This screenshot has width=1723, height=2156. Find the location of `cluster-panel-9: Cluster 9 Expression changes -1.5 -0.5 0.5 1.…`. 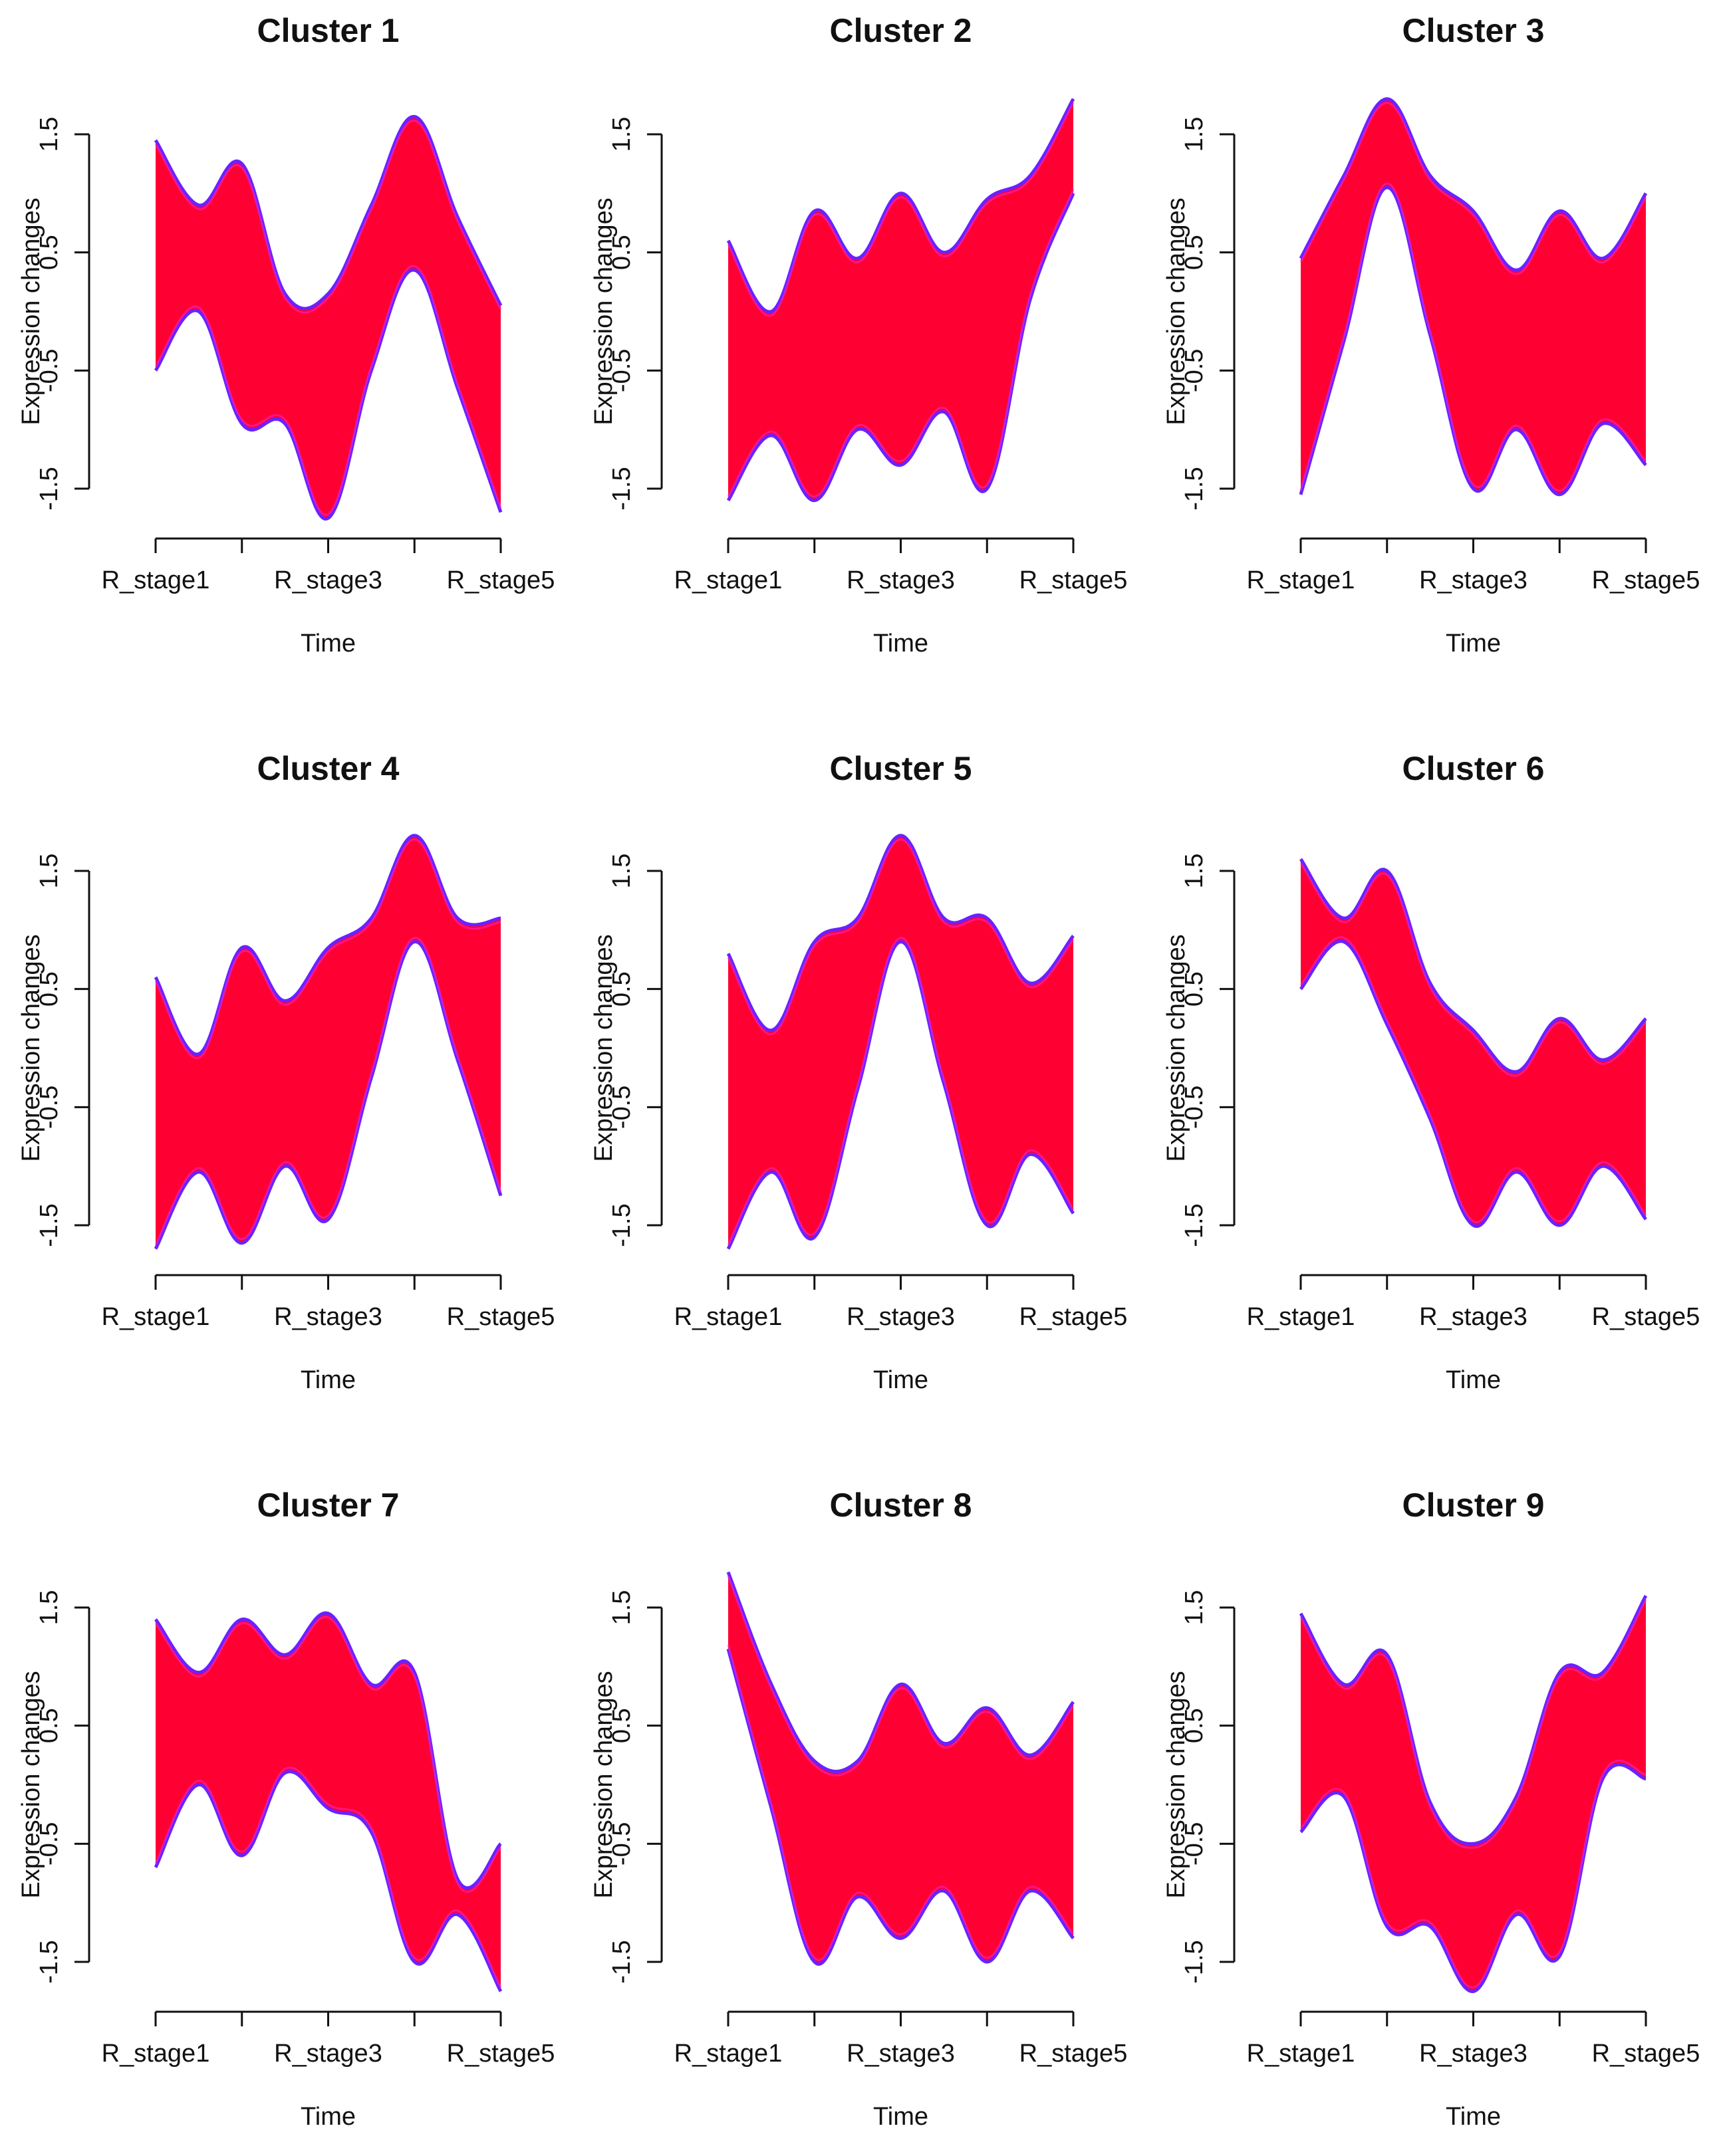

cluster-panel-9: Cluster 9 Expression changes -1.5 -0.5 0.5 1.… is located at coordinates (1431, 1809).